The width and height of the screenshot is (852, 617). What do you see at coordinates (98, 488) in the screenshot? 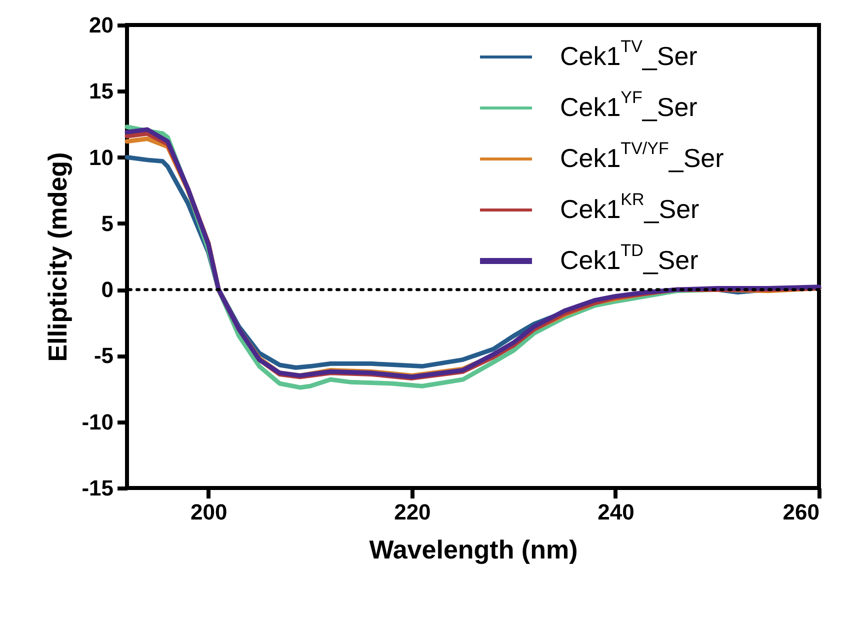
I see `y-tick-label: -15` at bounding box center [98, 488].